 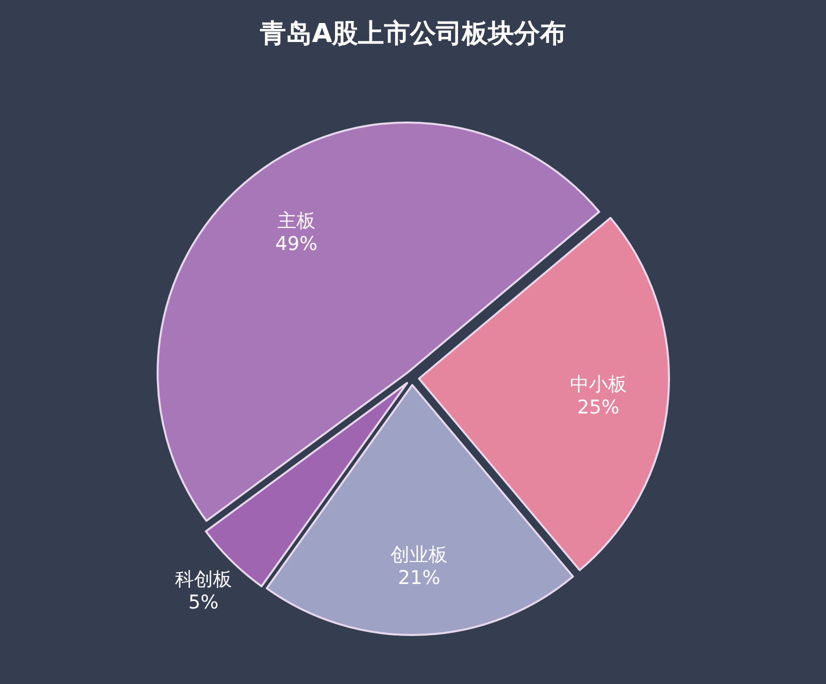 What do you see at coordinates (598, 407) in the screenshot?
I see `data-label: 25%` at bounding box center [598, 407].